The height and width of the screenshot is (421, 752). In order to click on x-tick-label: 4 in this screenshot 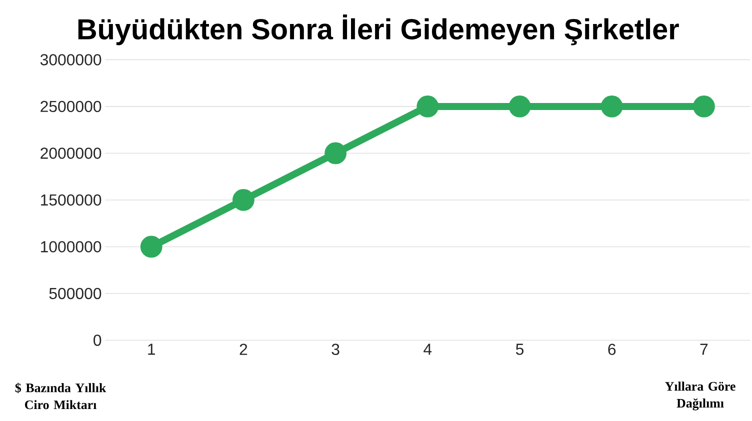, I will do `click(428, 349)`.